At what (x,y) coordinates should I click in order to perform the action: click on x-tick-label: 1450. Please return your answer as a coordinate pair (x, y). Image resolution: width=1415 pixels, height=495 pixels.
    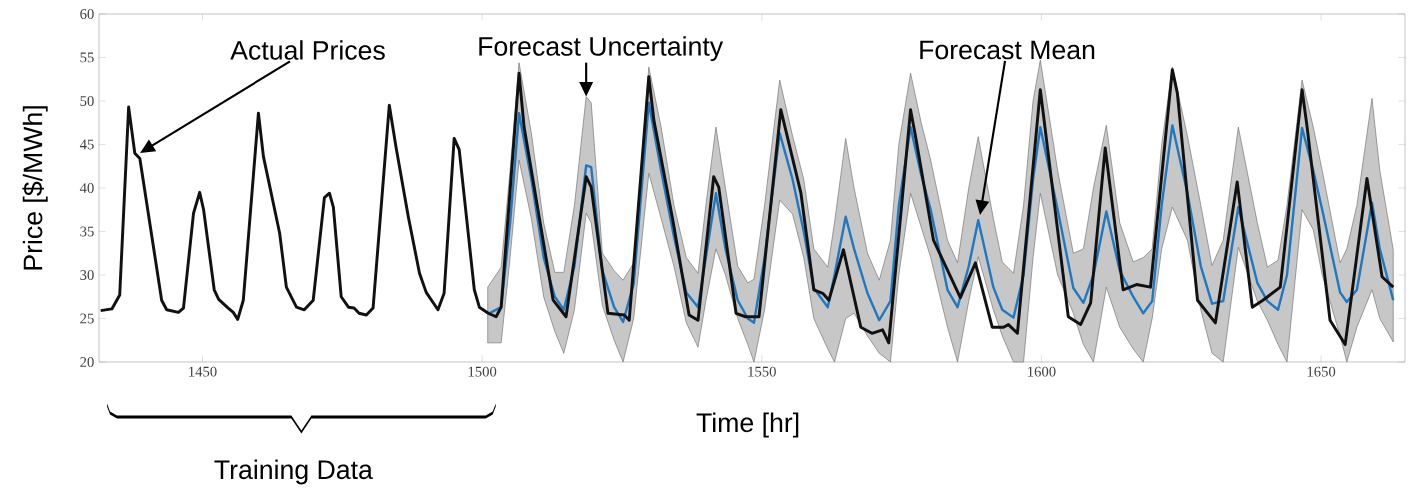
    Looking at the image, I should click on (203, 371).